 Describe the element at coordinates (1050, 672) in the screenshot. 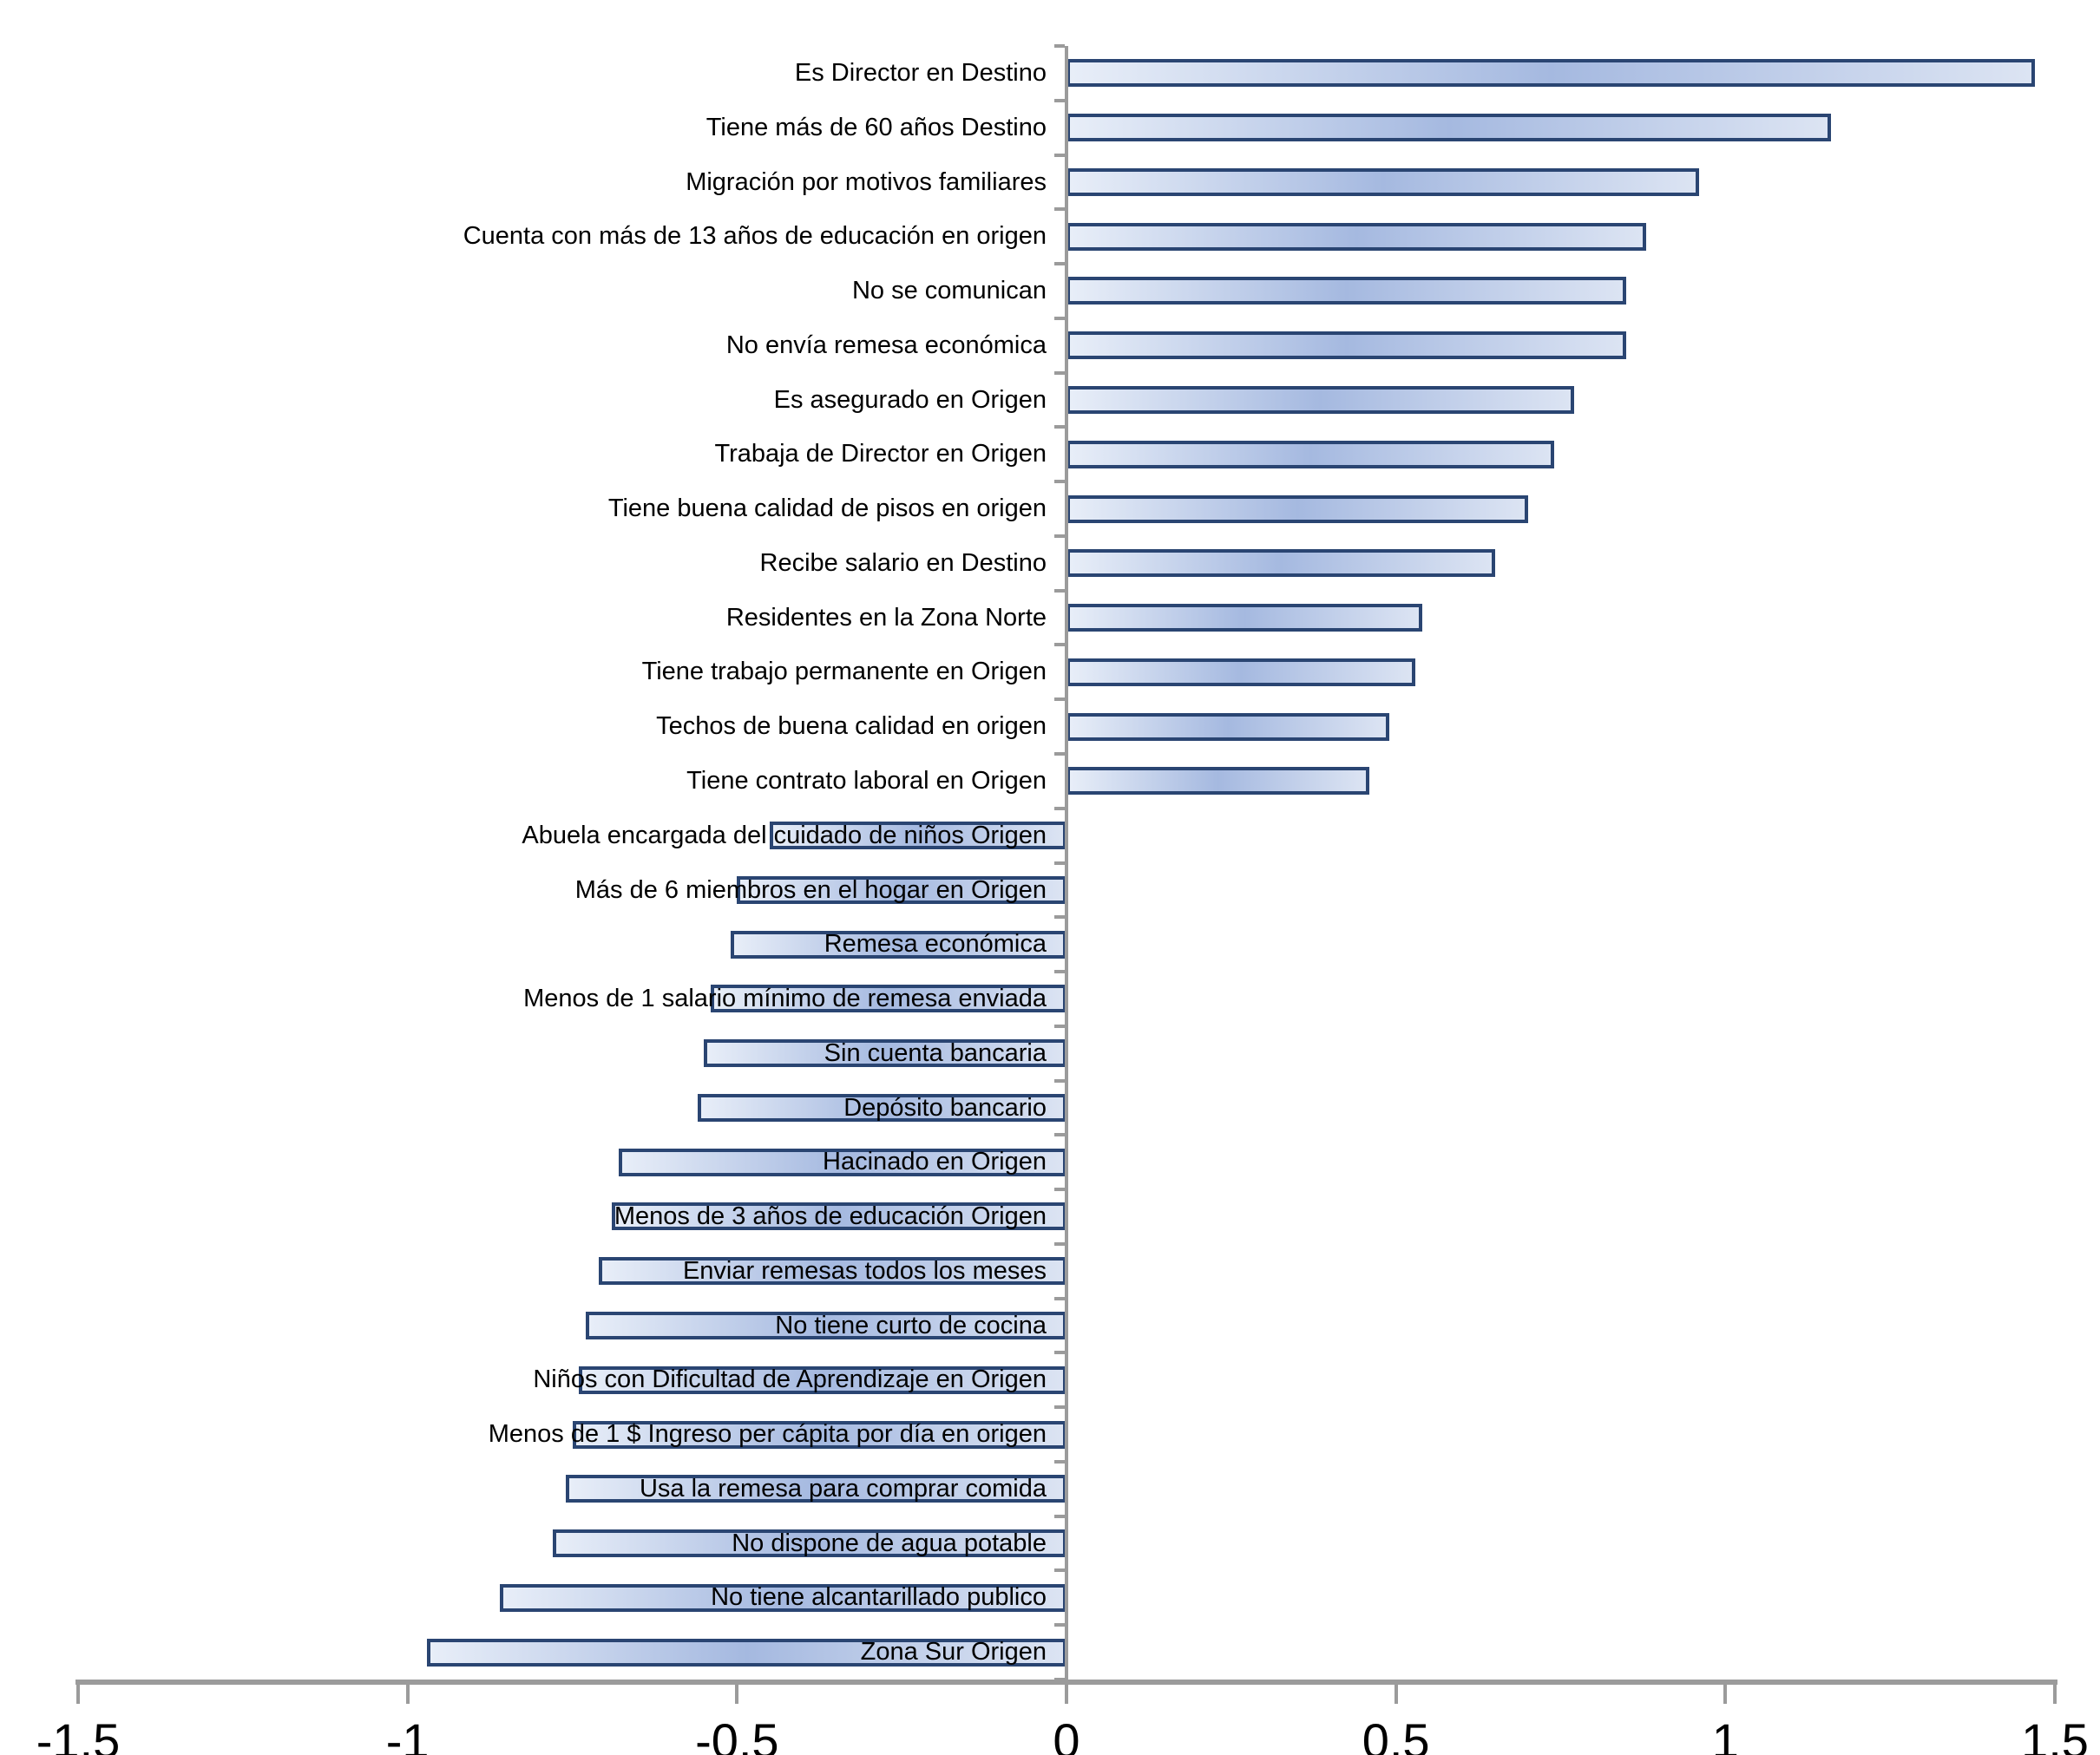

I see `chart-row: Tiene trabajo permanente en Origen` at that location.